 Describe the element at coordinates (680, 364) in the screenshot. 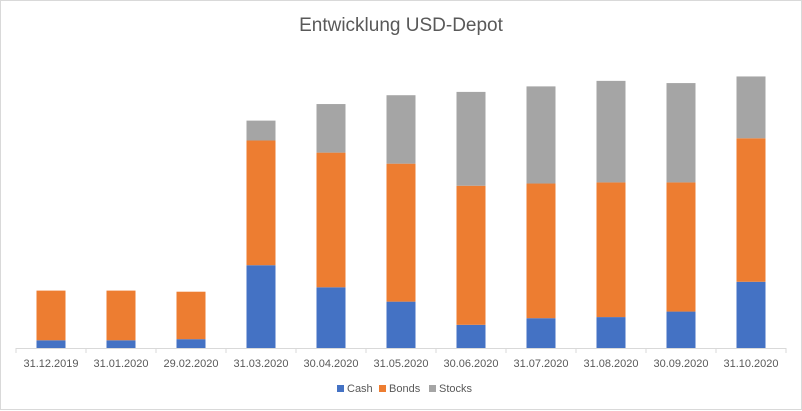

I see `x-tick-label: 30.09.2020` at that location.